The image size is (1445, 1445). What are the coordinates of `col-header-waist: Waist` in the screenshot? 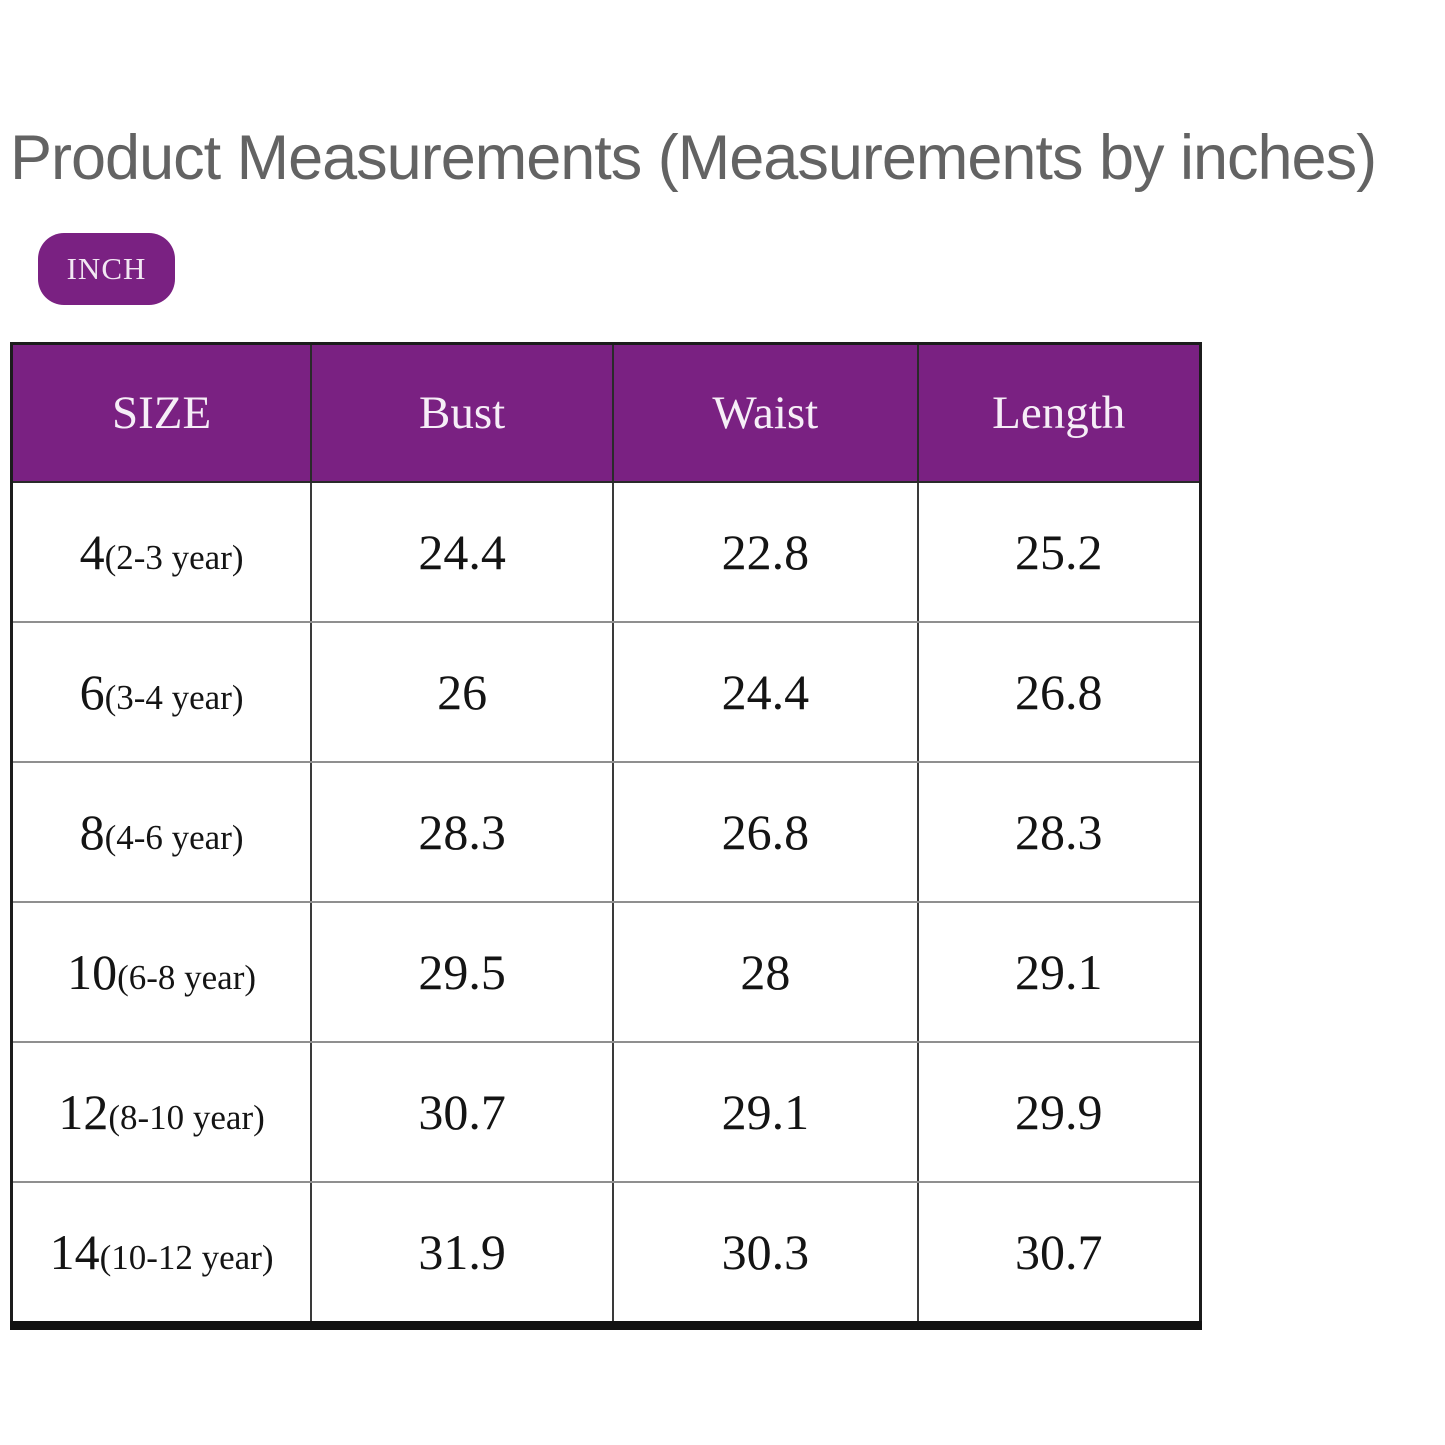 It's located at (765, 412).